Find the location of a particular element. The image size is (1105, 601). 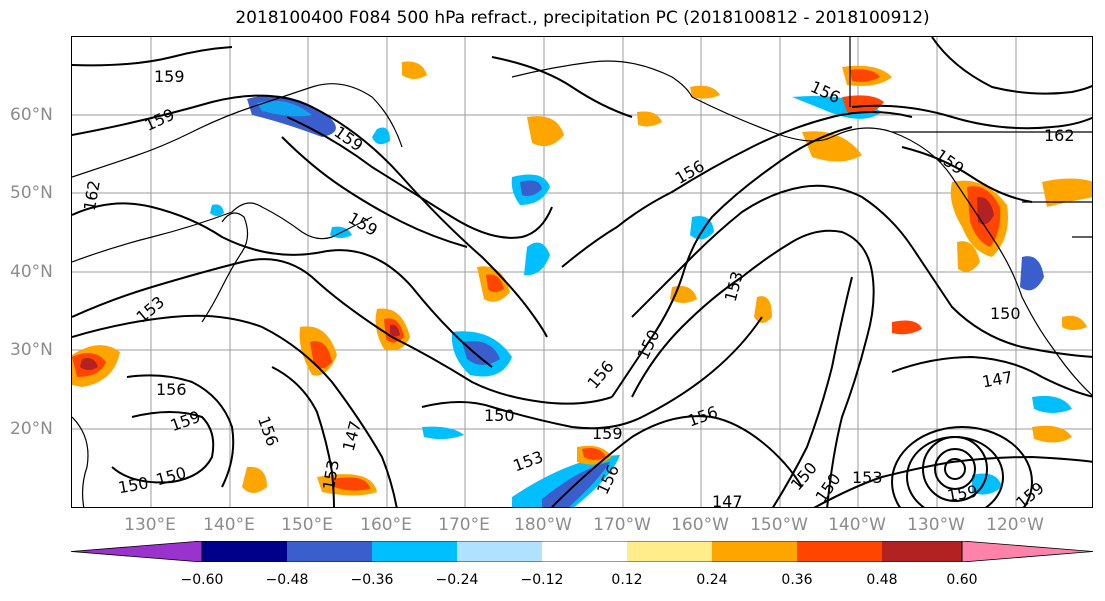

colorbar-tick-label: 0.60 is located at coordinates (962, 580).